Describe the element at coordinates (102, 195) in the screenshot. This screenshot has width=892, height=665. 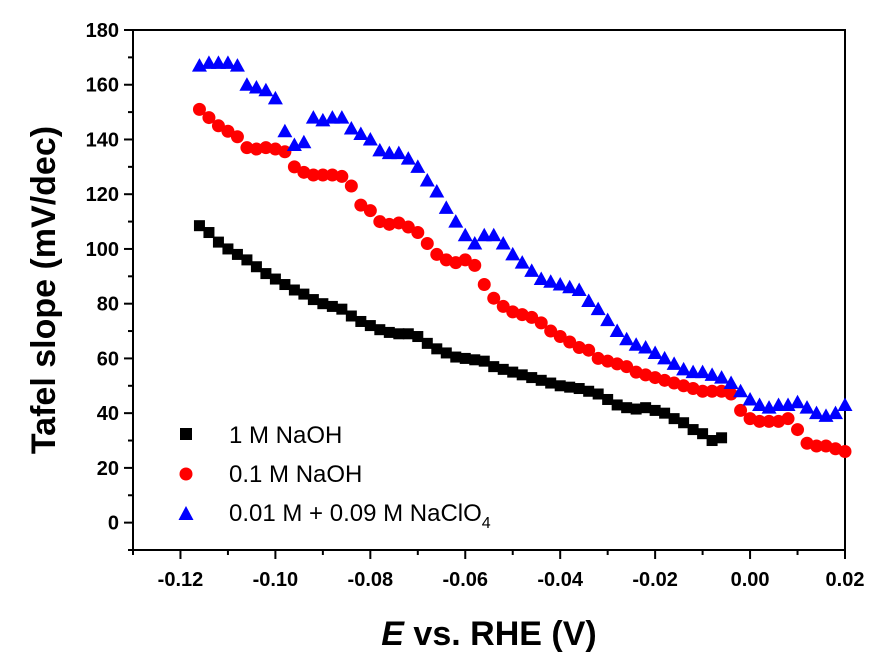
I see `y-tick-label: 120` at that location.